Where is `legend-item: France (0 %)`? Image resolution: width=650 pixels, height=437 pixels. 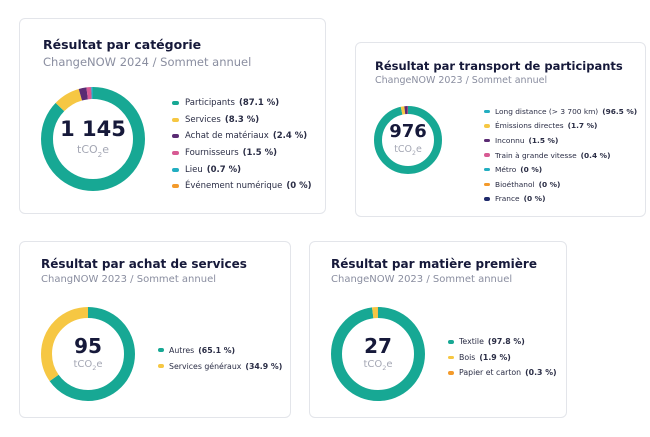 legend-item: France (0 %) is located at coordinates (560, 199).